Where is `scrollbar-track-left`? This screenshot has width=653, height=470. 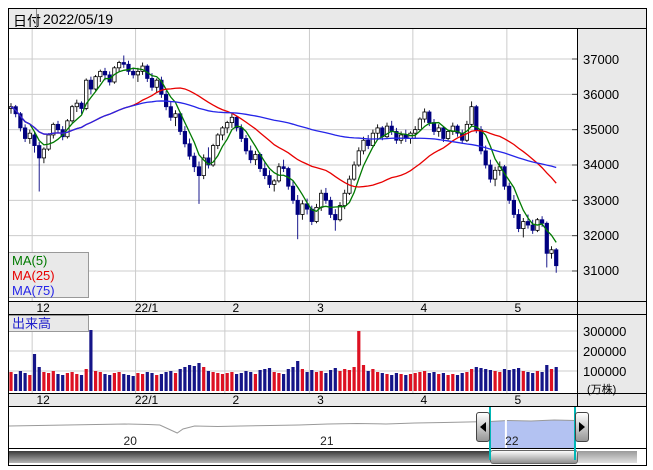
scrollbar-track-left is located at coordinates (249, 457).